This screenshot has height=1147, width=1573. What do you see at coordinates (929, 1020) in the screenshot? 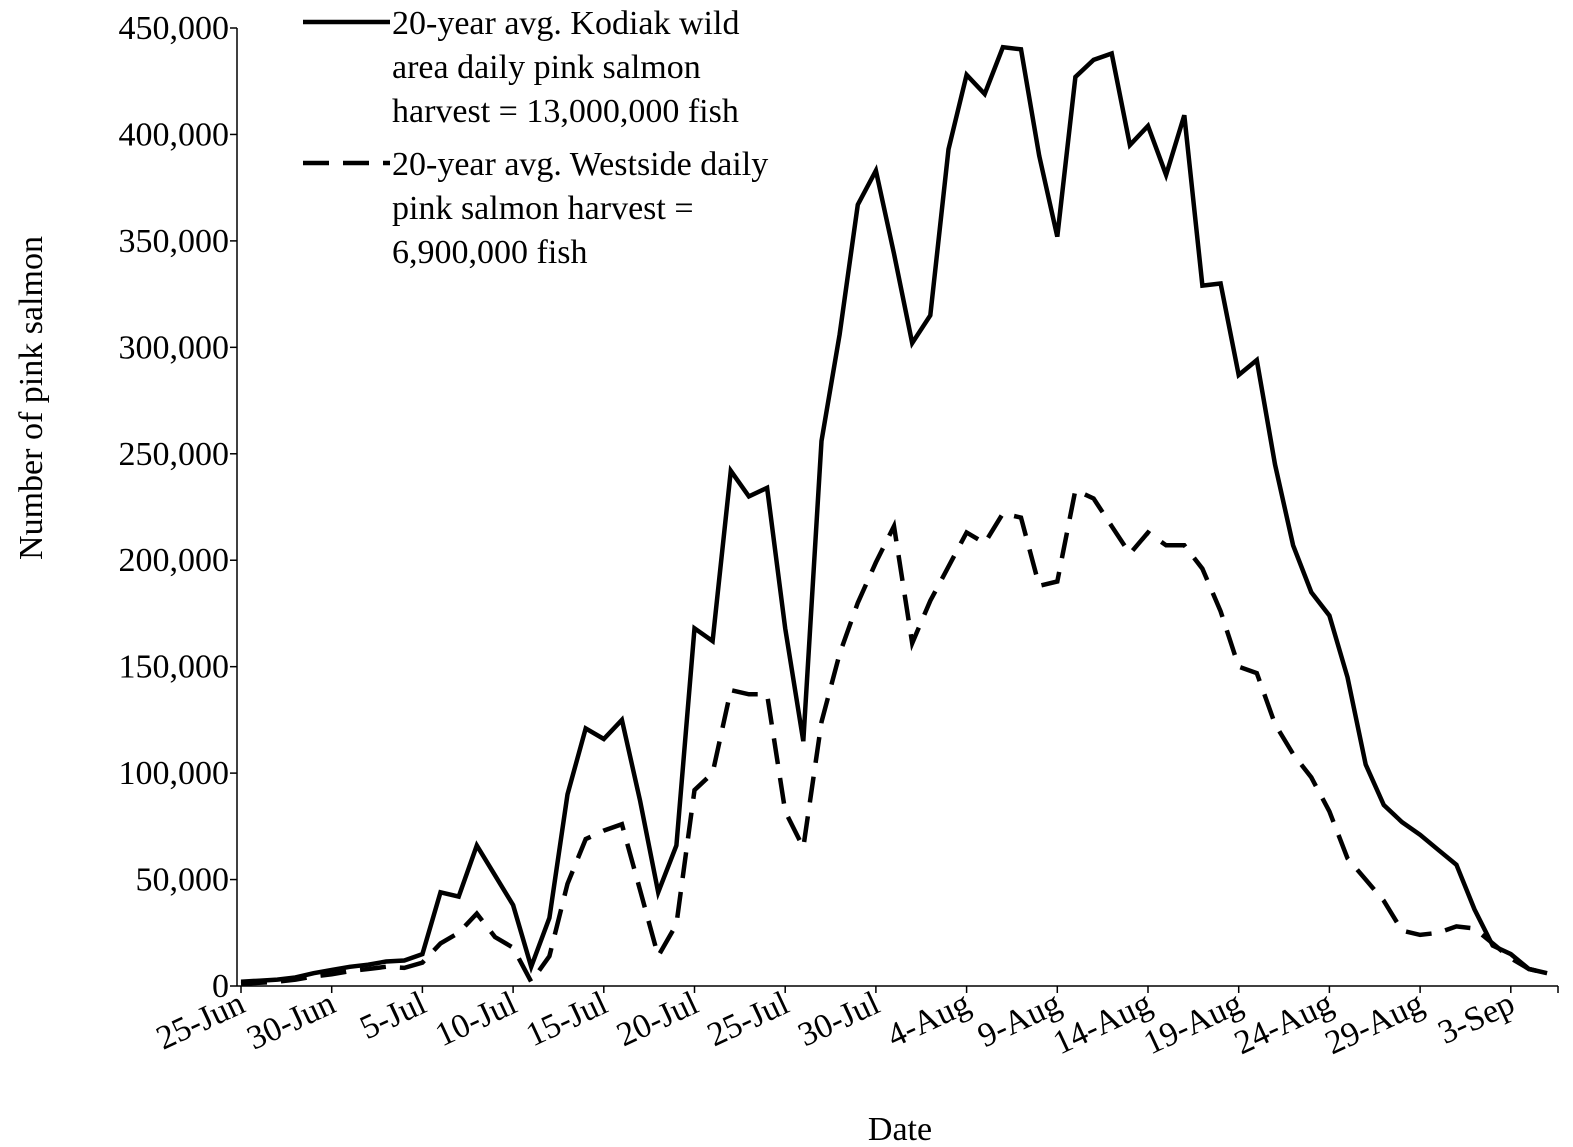
I see `x-tick-label: 4-Aug` at bounding box center [929, 1020].